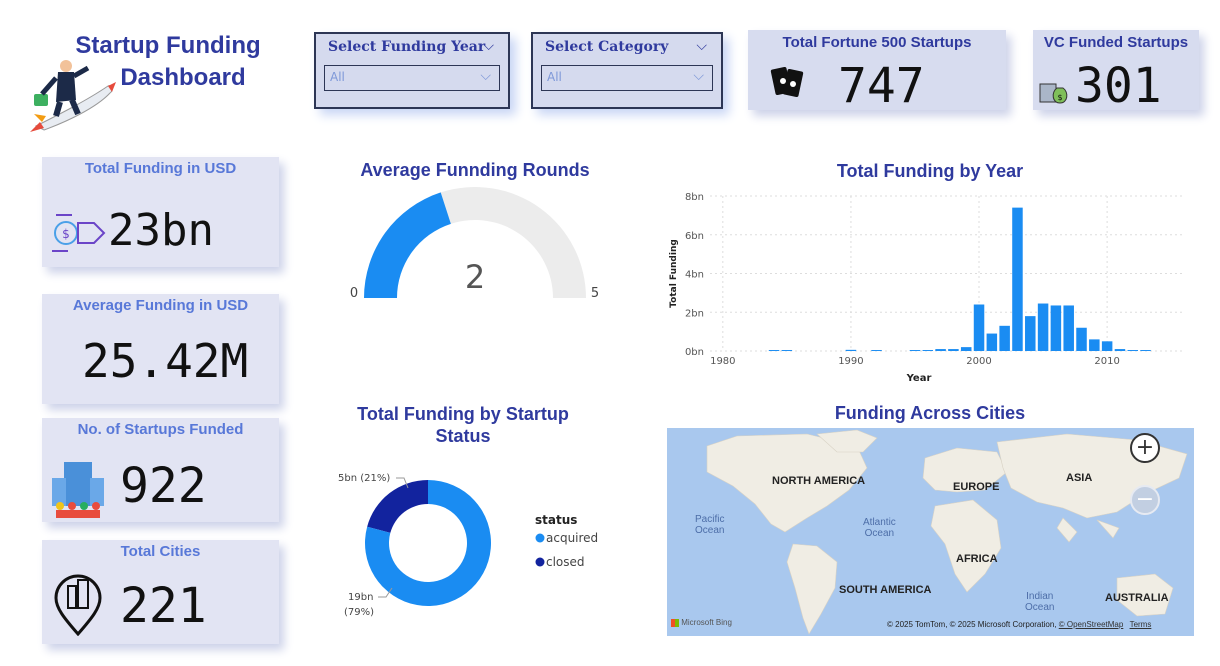  What do you see at coordinates (407, 47) in the screenshot?
I see `funding-year-slicer-label: Select Funding Year` at bounding box center [407, 47].